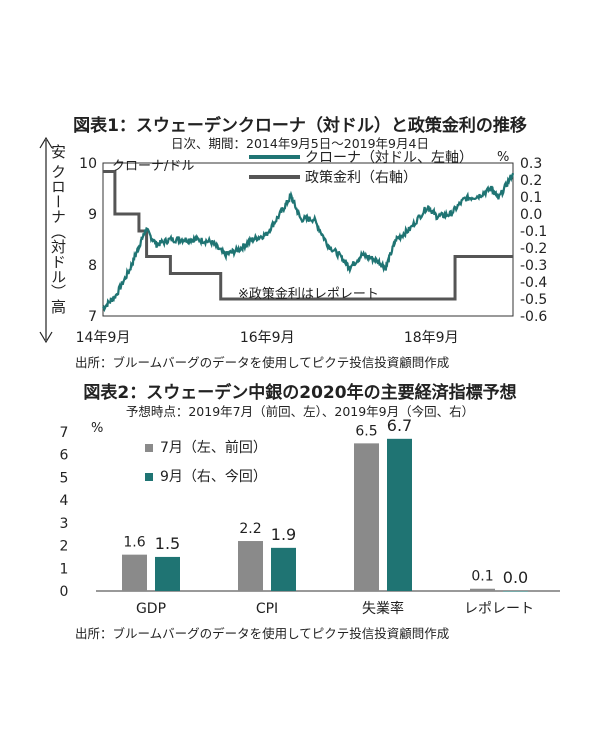  What do you see at coordinates (499, 609) in the screenshot?
I see `category-label: レポレート` at bounding box center [499, 609].